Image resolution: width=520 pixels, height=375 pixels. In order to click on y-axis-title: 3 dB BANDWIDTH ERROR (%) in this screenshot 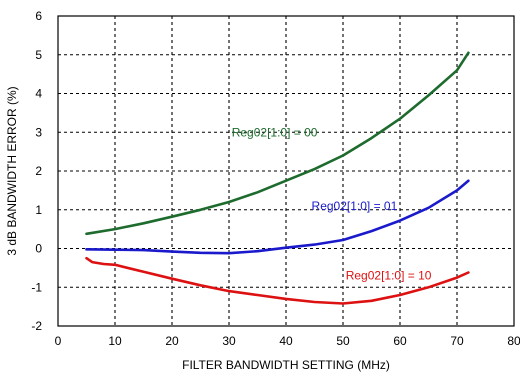, I will do `click(12, 170)`.